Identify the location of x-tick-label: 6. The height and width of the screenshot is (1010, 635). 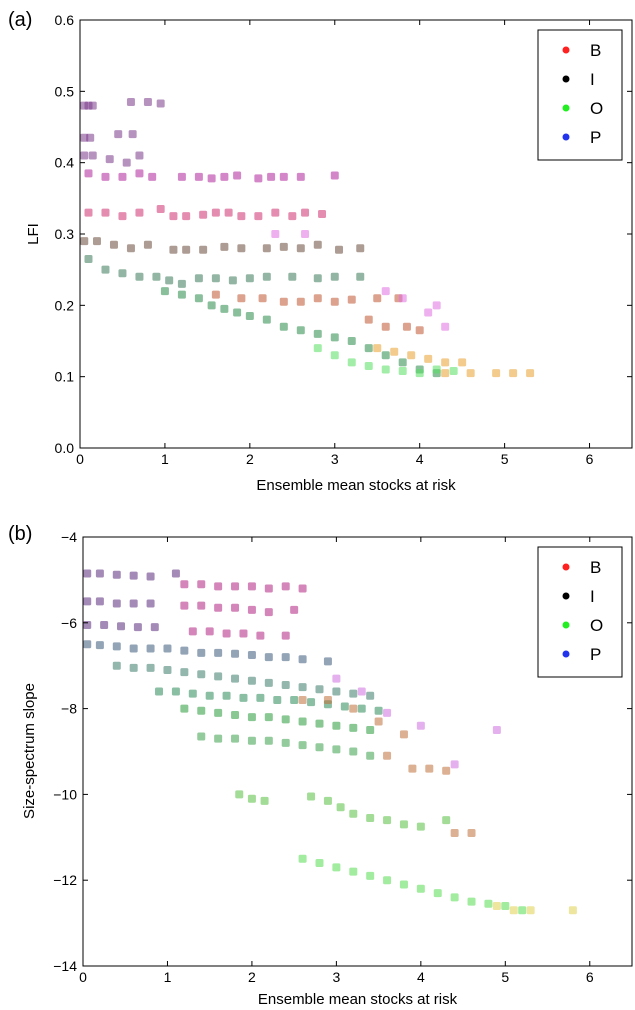
(590, 459).